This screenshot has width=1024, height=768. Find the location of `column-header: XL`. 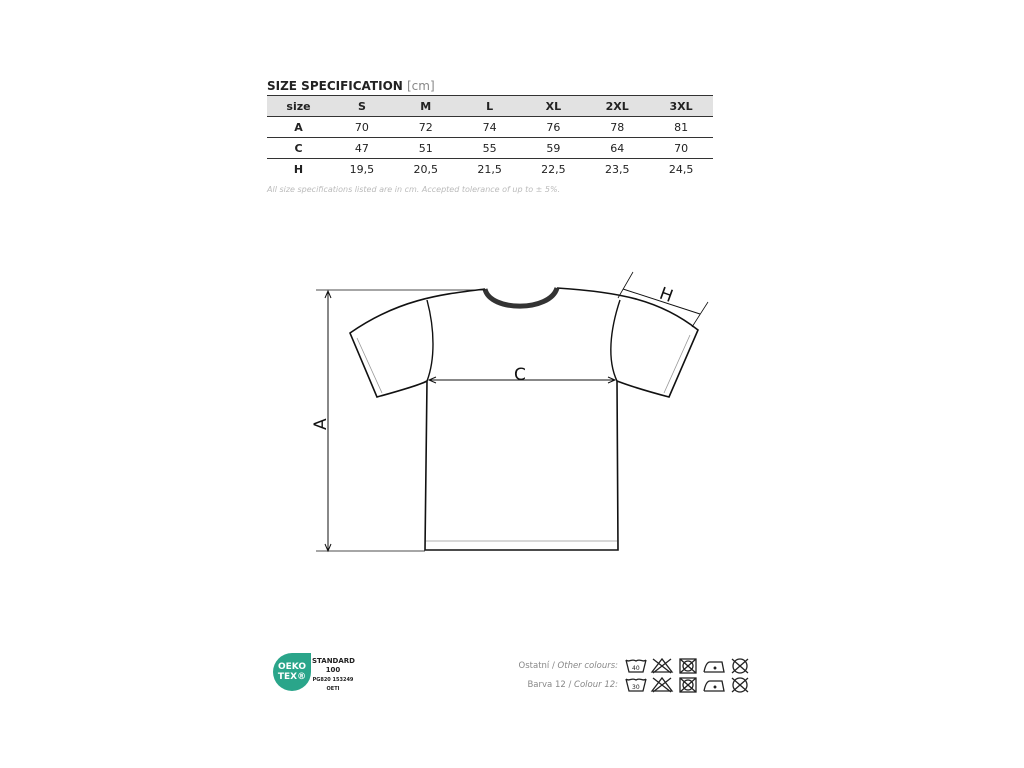

column-header: XL is located at coordinates (553, 106).